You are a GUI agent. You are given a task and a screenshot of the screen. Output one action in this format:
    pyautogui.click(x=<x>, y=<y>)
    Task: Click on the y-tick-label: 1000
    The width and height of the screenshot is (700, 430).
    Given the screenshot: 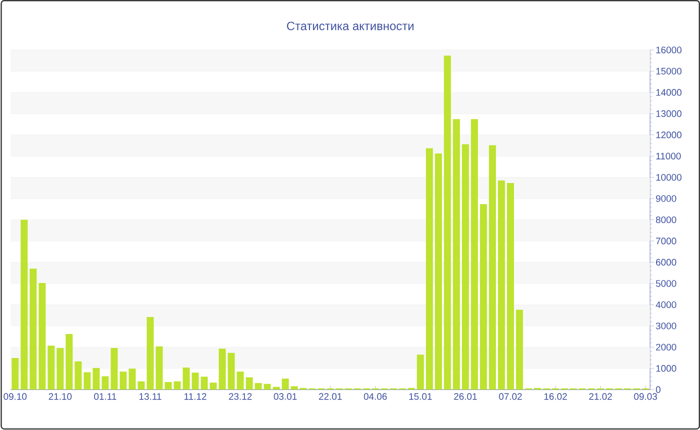 What is the action you would take?
    pyautogui.click(x=666, y=368)
    